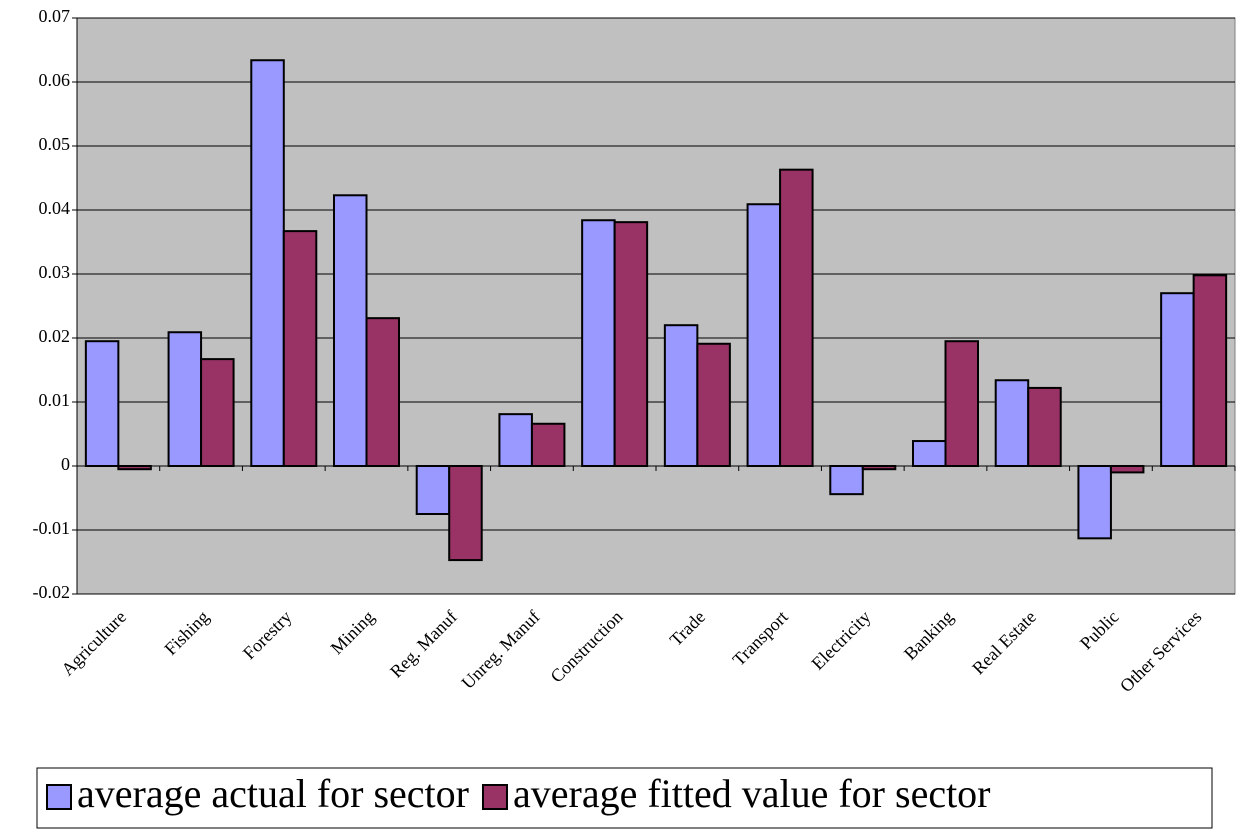  Describe the element at coordinates (52, 528) in the screenshot. I see `y-tick-label: -0.01` at that location.